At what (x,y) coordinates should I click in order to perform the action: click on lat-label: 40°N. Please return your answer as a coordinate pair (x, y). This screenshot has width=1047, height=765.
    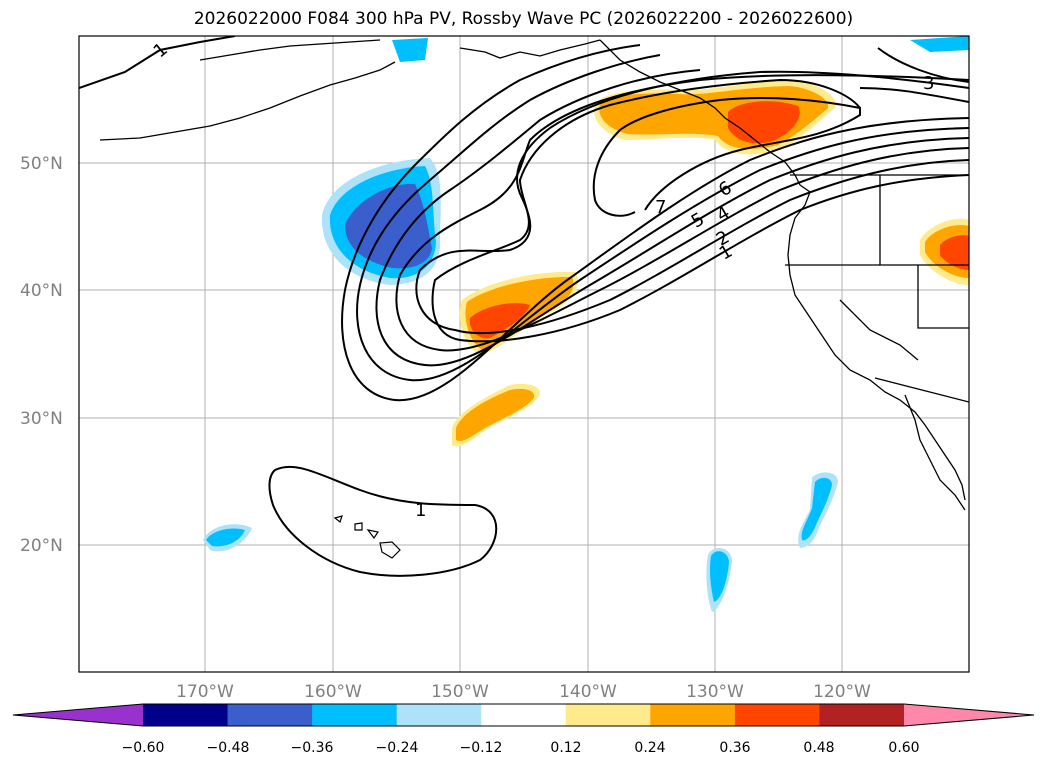
    Looking at the image, I should click on (41, 291).